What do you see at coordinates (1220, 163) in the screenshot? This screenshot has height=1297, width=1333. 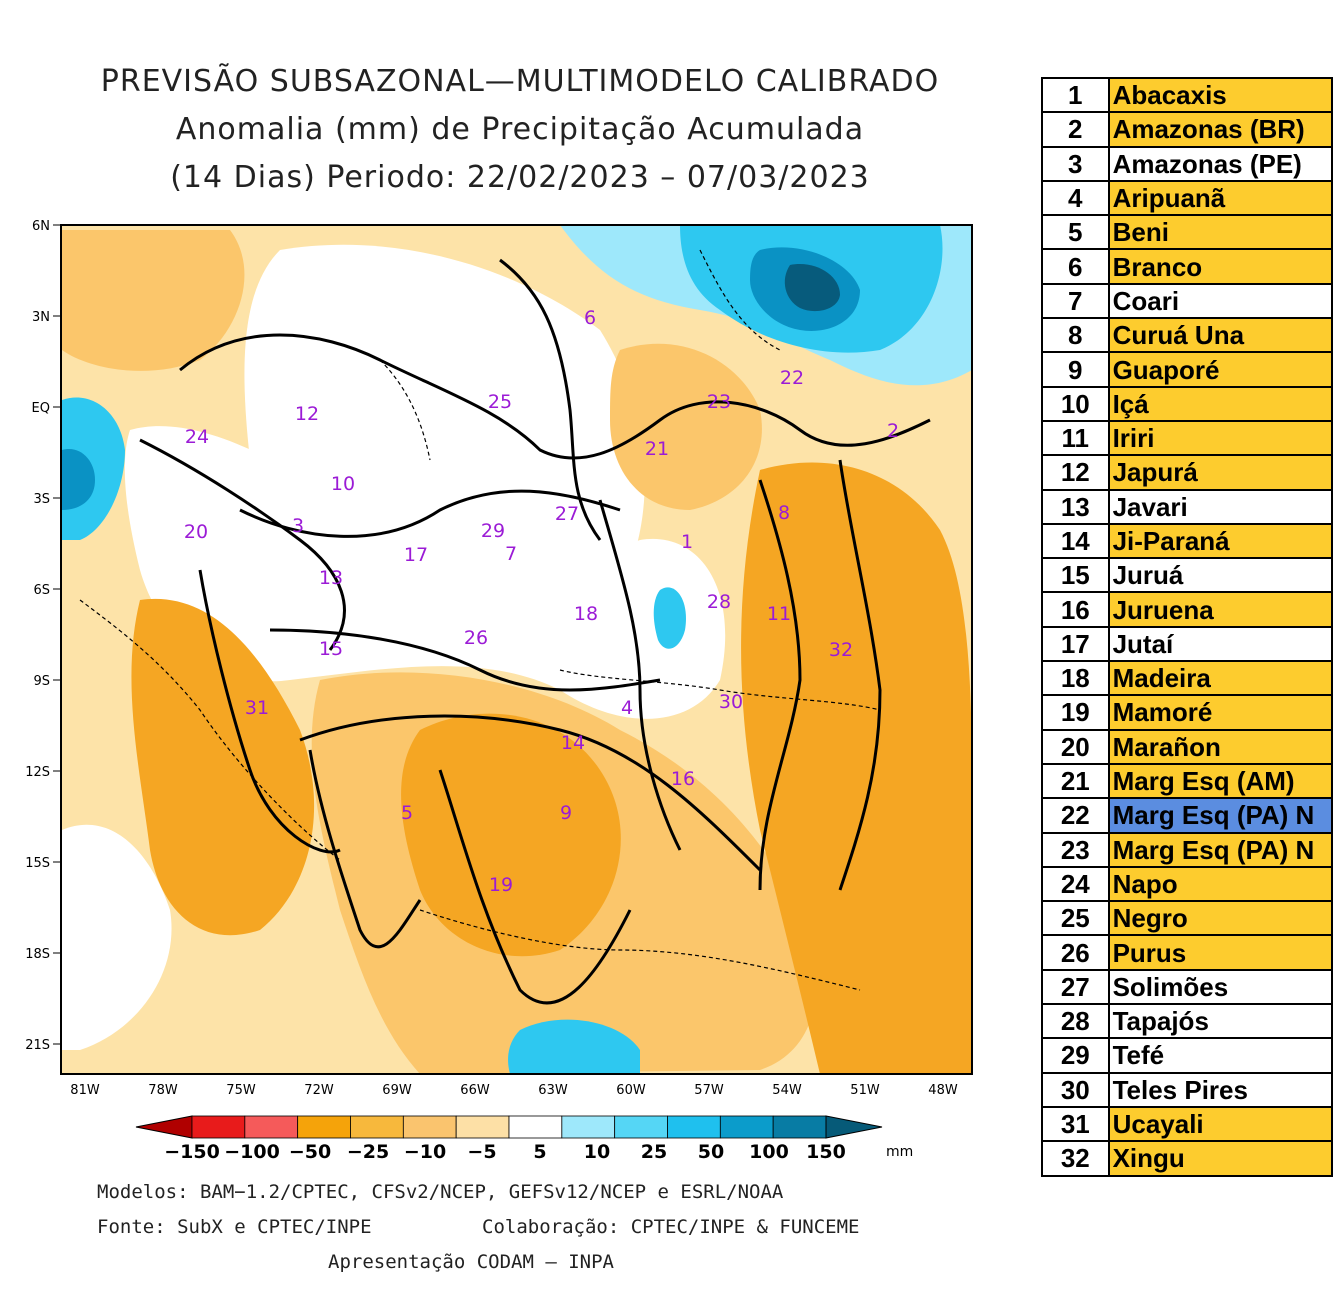 I see `basin-name-cell: Amazonas (PE)` at bounding box center [1220, 163].